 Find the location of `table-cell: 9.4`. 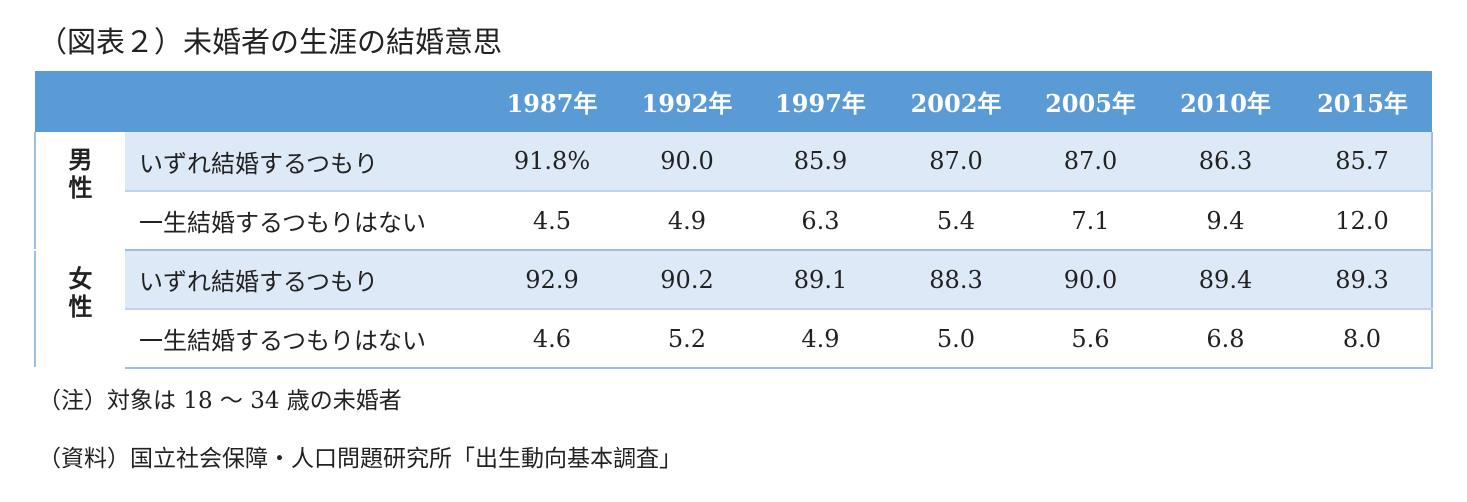

table-cell: 9.4 is located at coordinates (1225, 221).